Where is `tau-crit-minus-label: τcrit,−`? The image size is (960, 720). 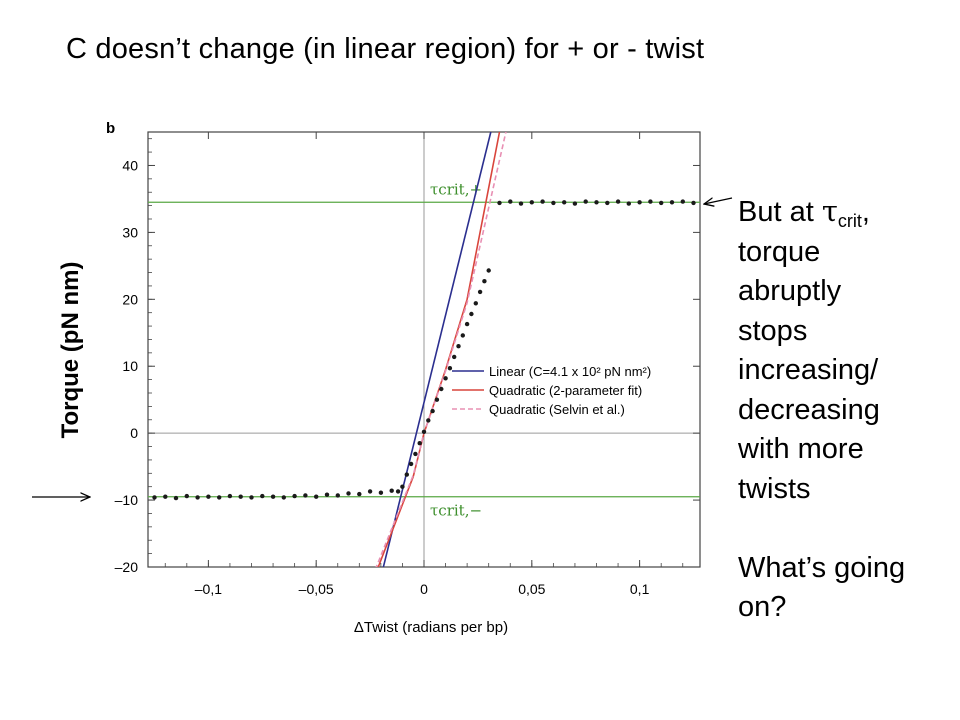
tau-crit-minus-label: τcrit,− is located at coordinates (456, 511).